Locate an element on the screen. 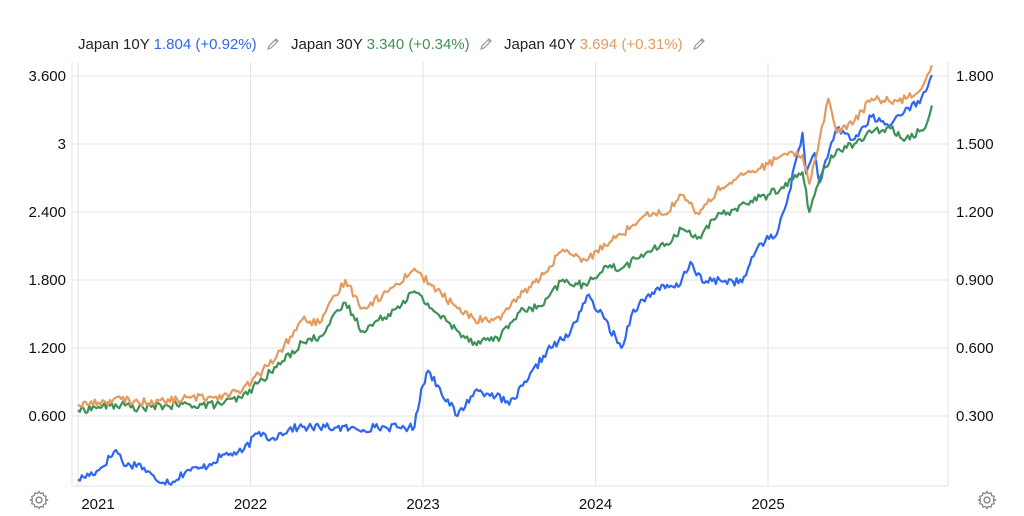  legend-item-japan-30y: Japan 30Y 3.340 (+0.34%) is located at coordinates (392, 44).